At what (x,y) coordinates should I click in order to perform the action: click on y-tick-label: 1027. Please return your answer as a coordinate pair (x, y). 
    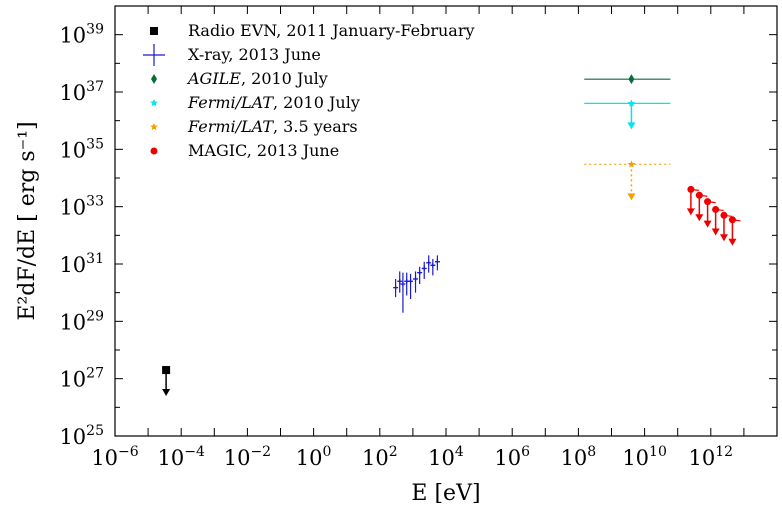
    Looking at the image, I should click on (81, 379).